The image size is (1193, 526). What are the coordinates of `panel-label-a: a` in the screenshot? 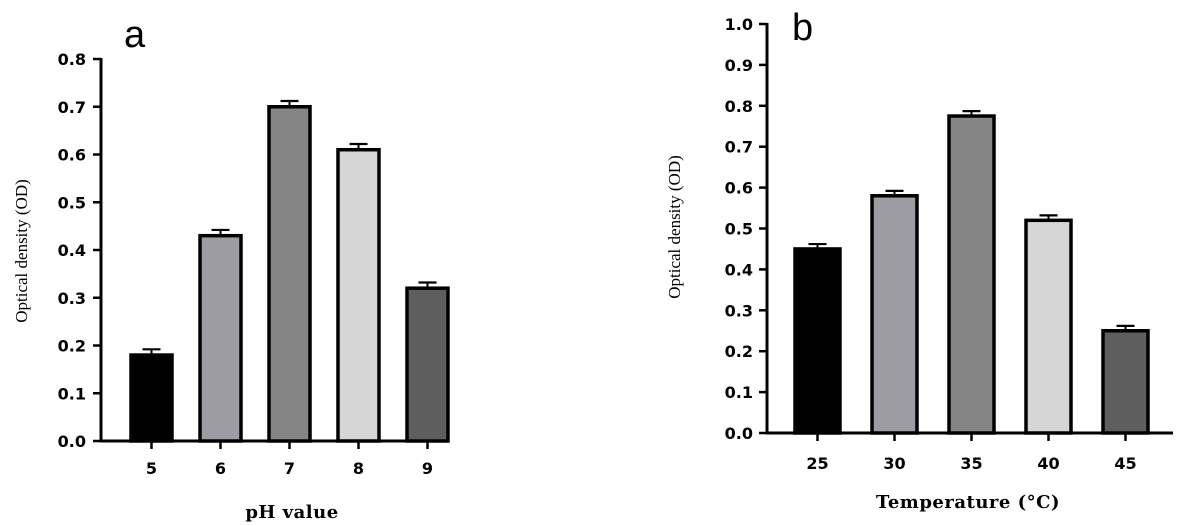 It's located at (135, 35).